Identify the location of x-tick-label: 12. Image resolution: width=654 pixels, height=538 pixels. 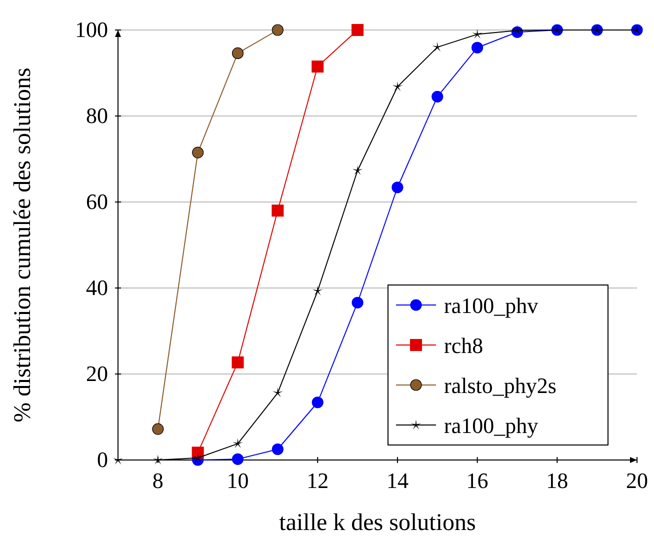
(317, 480).